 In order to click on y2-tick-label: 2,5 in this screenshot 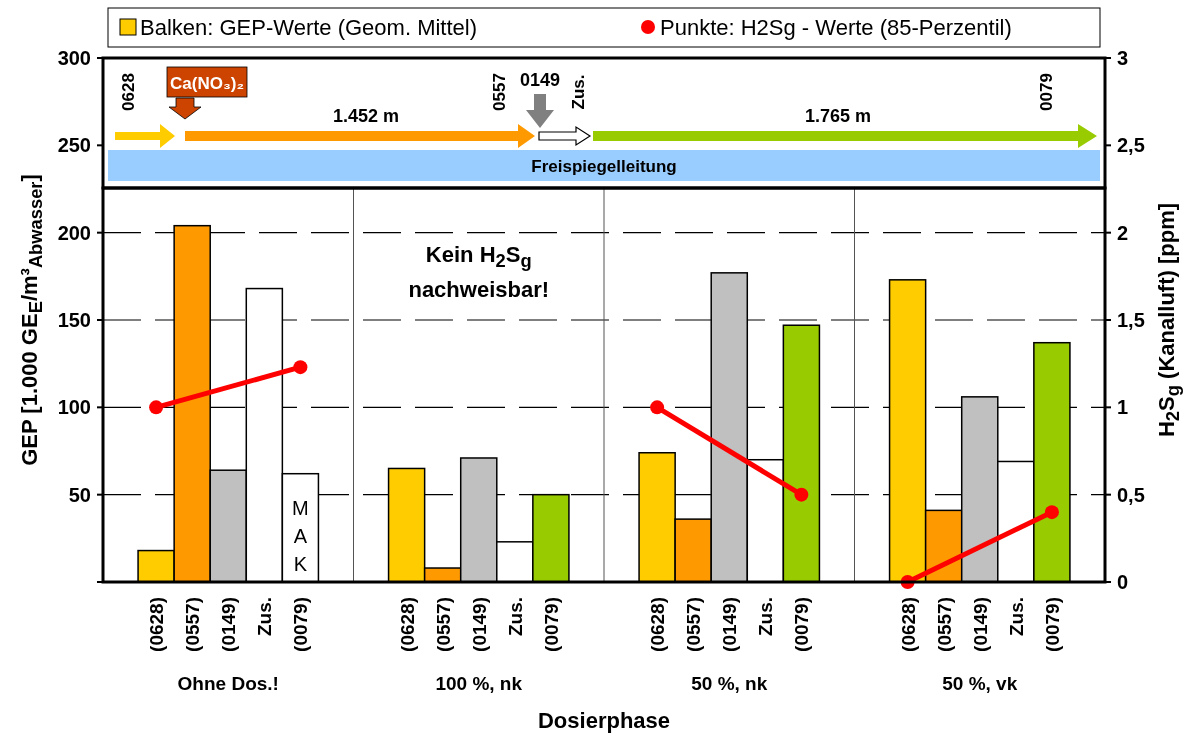, I will do `click(1131, 145)`.